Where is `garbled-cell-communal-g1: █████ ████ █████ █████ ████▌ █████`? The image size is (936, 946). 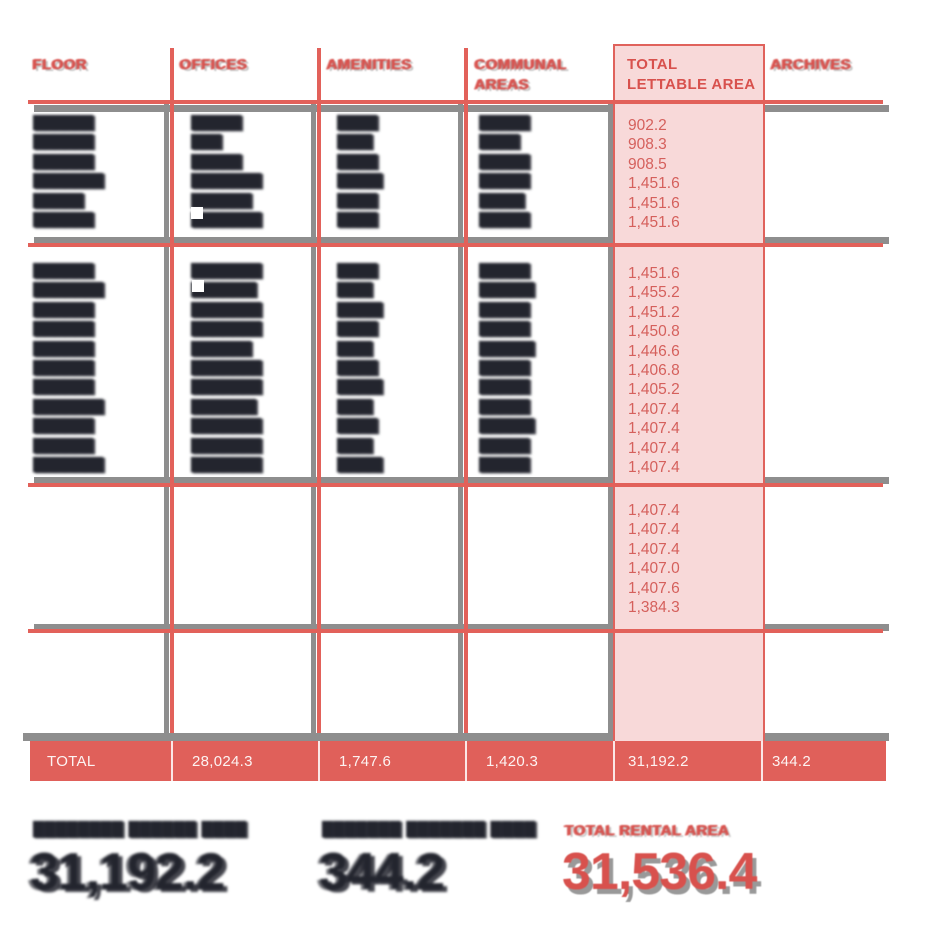 garbled-cell-communal-g1: █████ ████ █████ █████ ████▌ █████ is located at coordinates (504, 172).